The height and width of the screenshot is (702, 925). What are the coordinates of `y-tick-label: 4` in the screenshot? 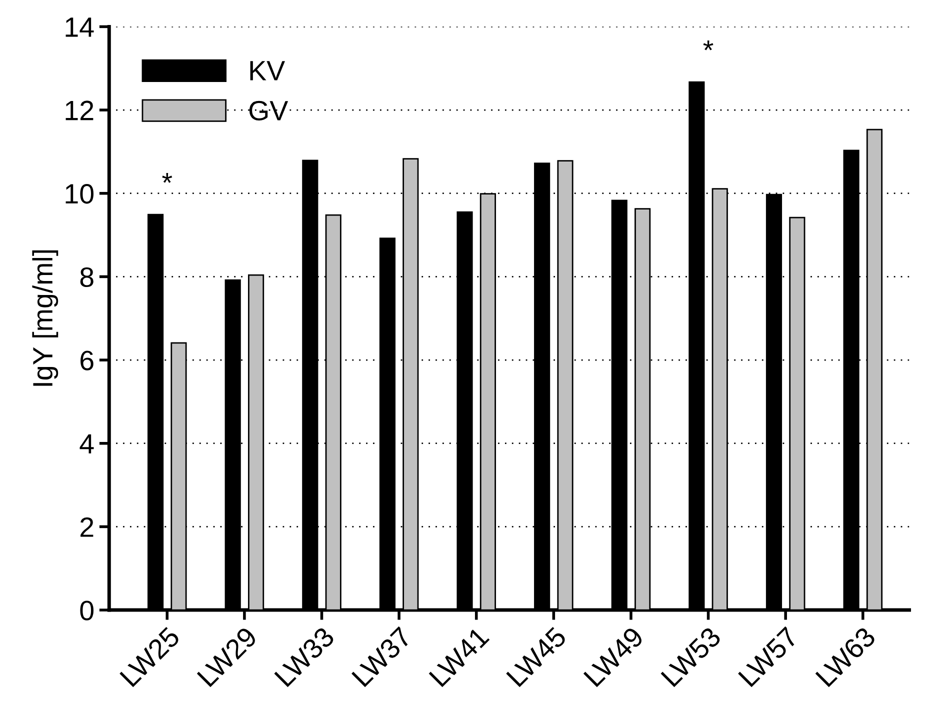 It's located at (87, 444).